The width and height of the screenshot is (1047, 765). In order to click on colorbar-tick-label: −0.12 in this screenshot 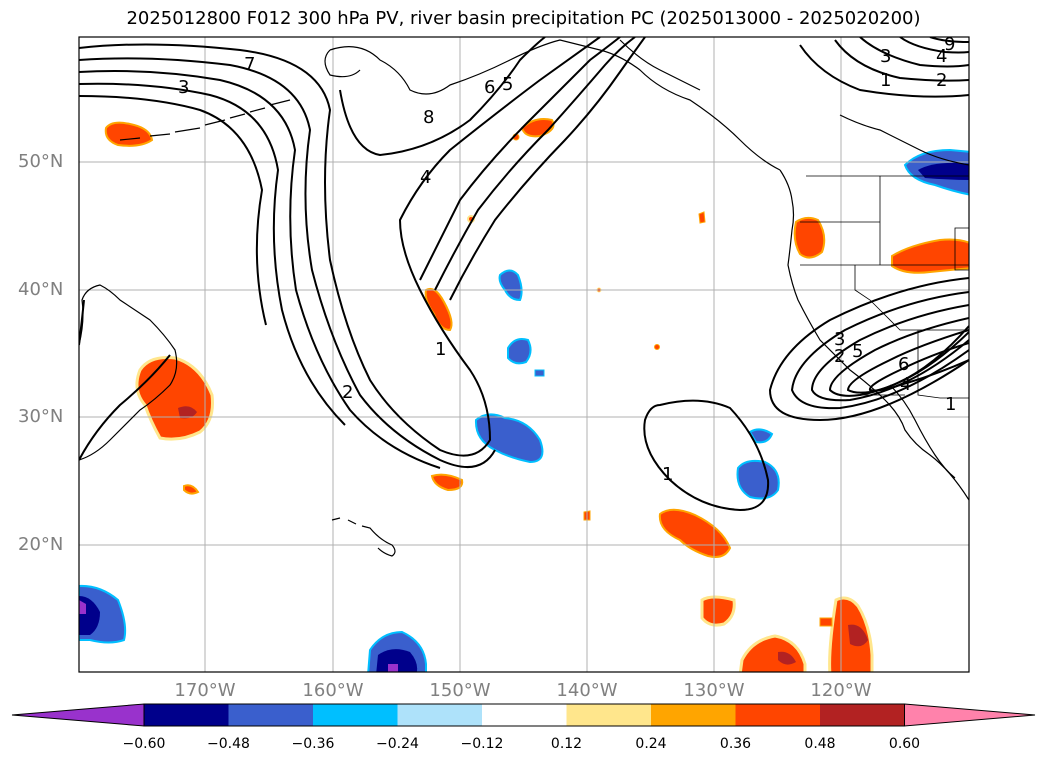, I will do `click(482, 744)`.